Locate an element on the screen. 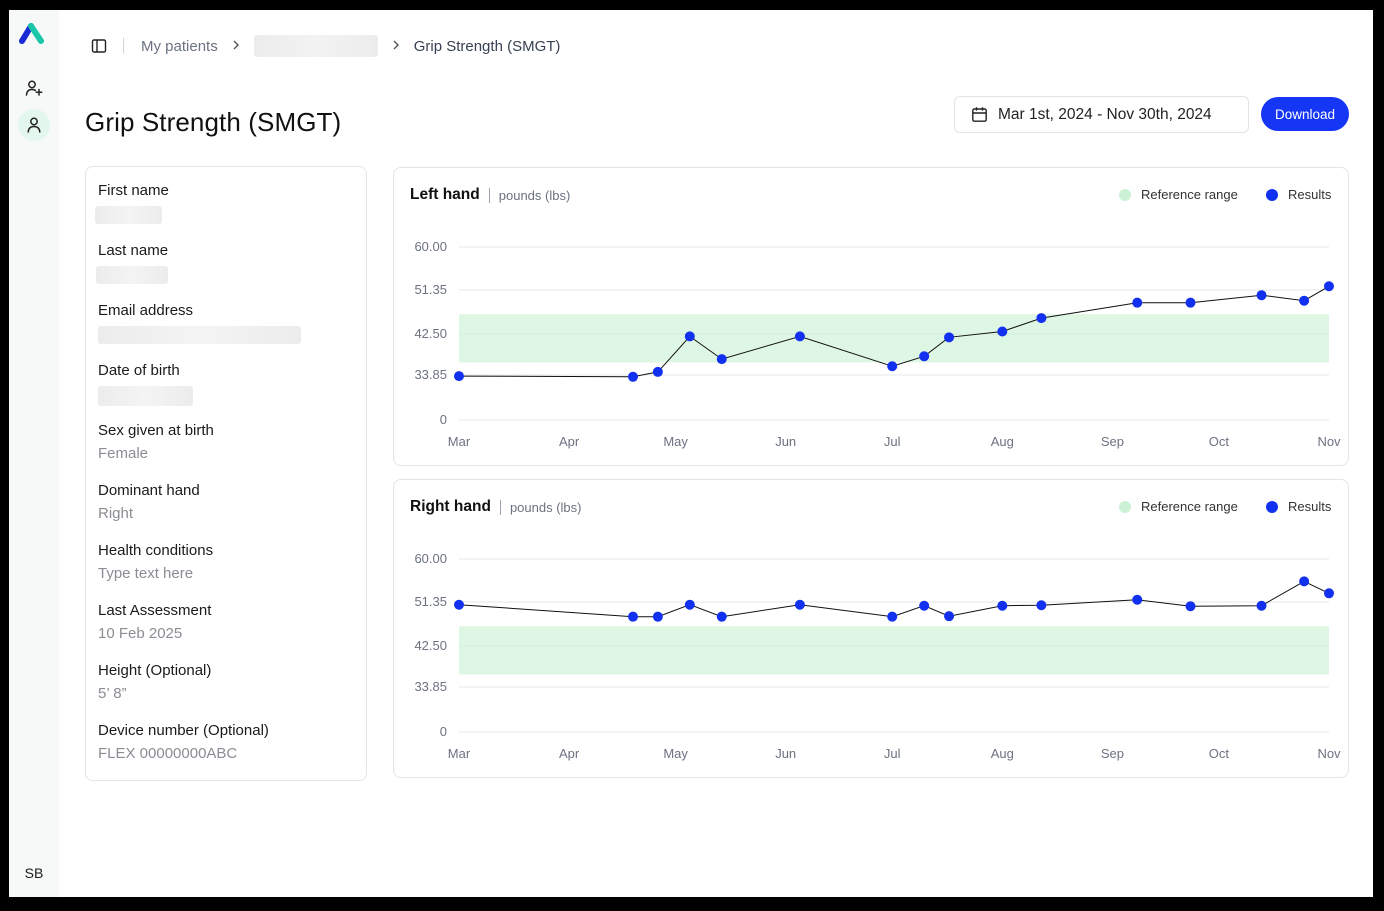 This screenshot has height=911, width=1384. field-first-name: First name is located at coordinates (132, 203).